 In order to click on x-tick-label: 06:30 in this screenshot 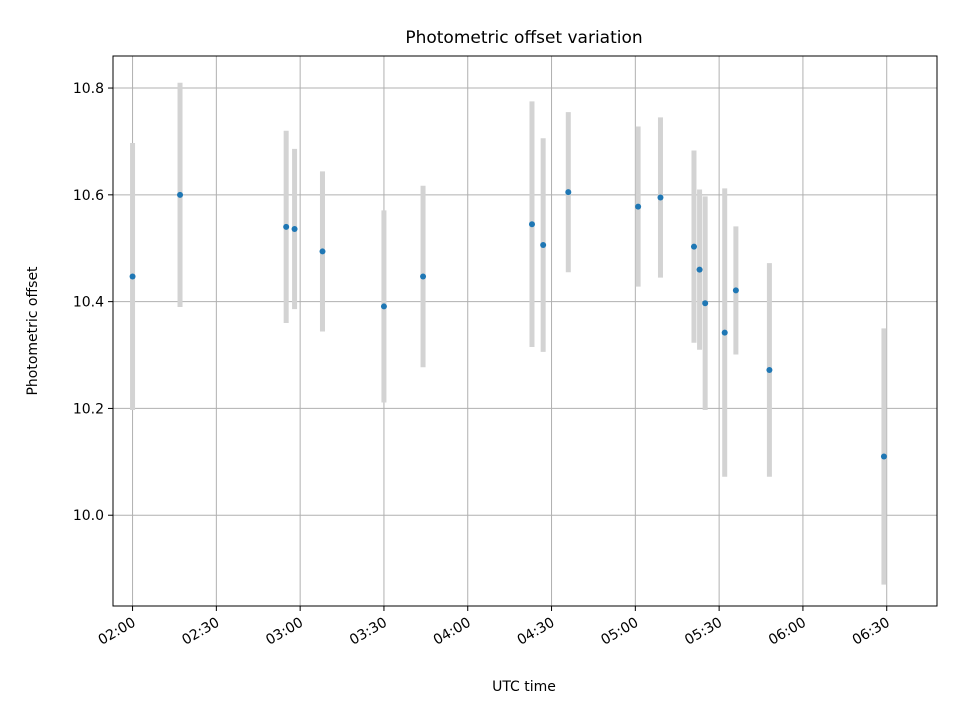, I will do `click(871, 632)`.